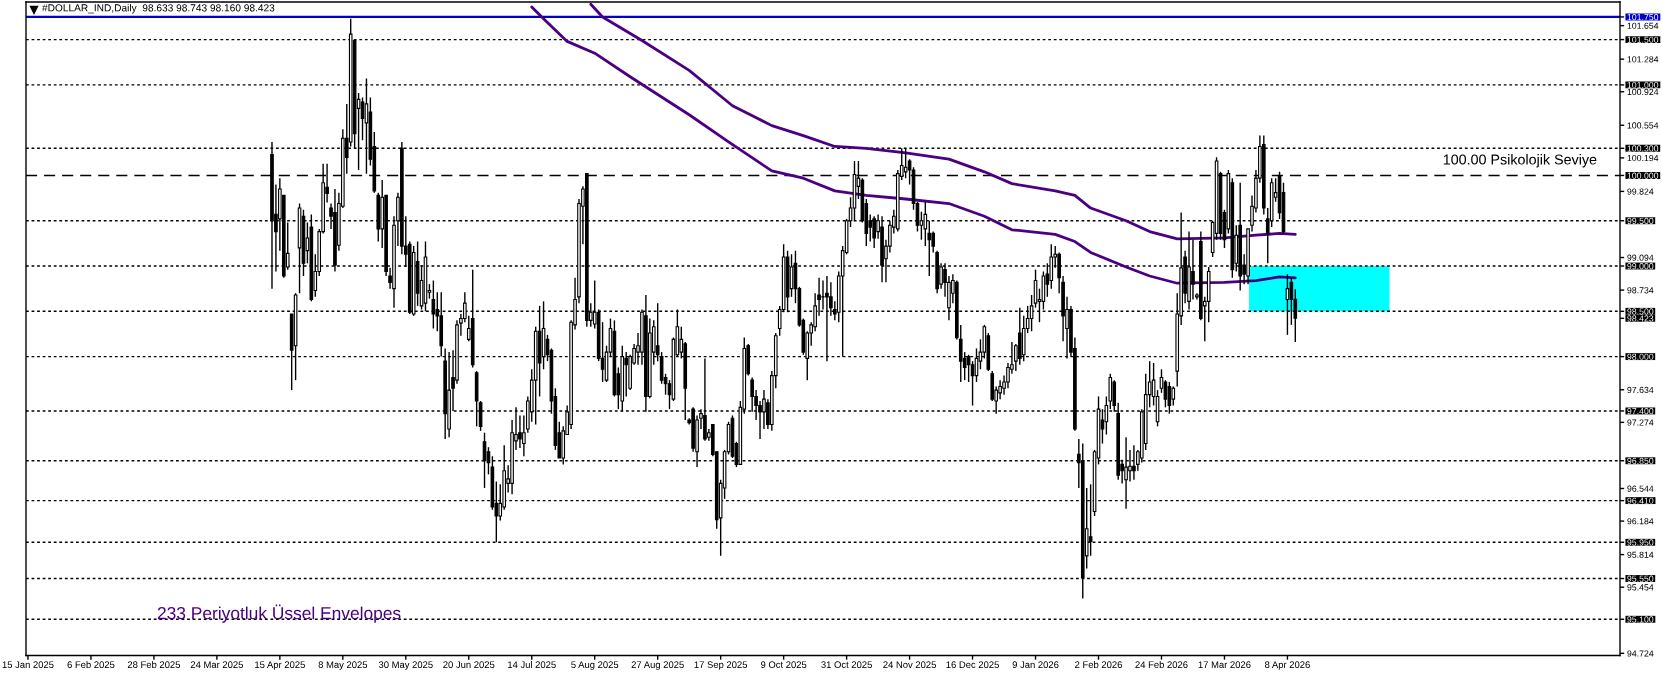 The width and height of the screenshot is (1662, 677). Describe the element at coordinates (721, 665) in the screenshot. I see `x-tick-label: 17 Sep 2025` at that location.